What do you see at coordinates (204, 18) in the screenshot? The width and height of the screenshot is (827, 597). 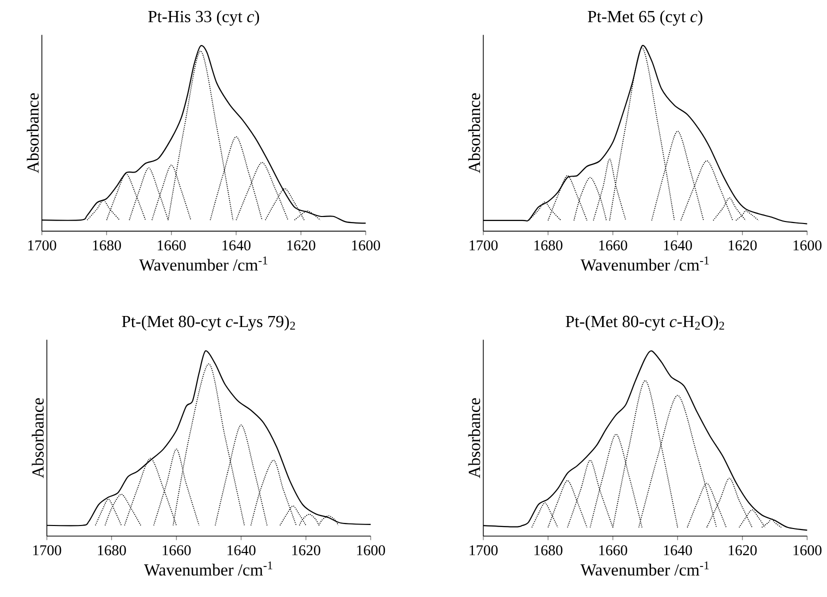 I see `chart-title: Pt-His 33 (cyt c)` at bounding box center [204, 18].